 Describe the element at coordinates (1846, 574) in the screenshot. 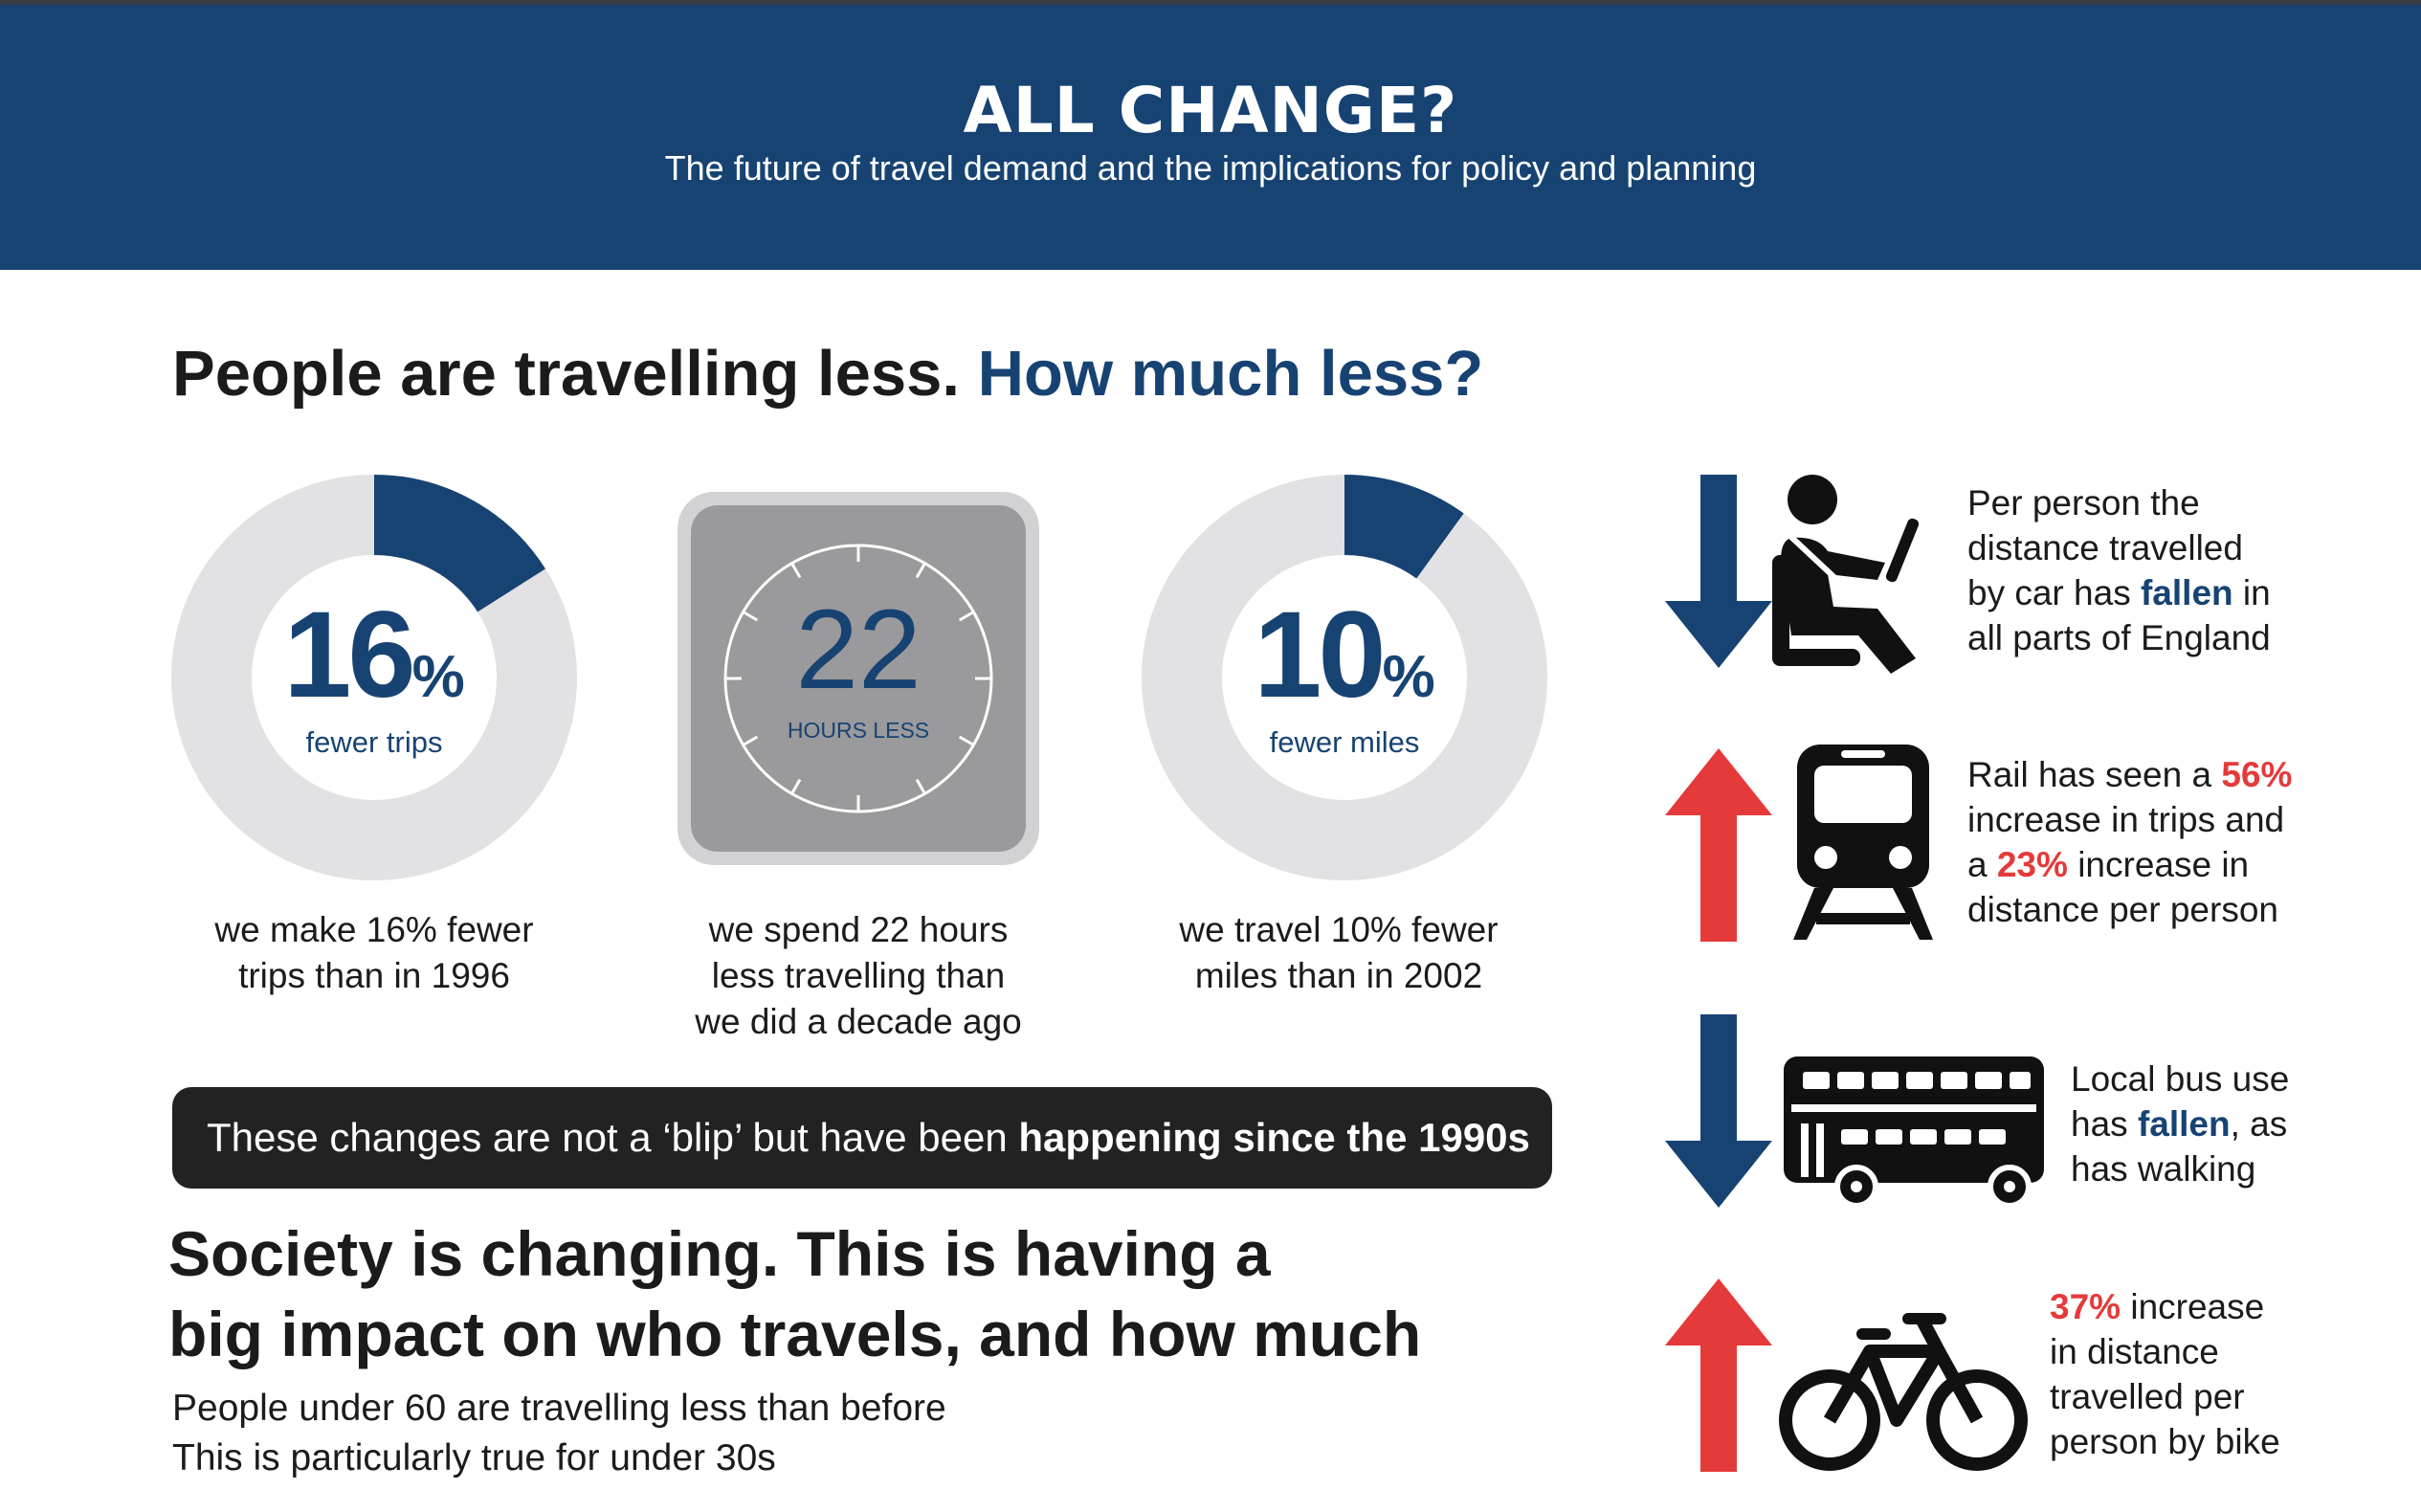

I see `car-driver-icon` at that location.